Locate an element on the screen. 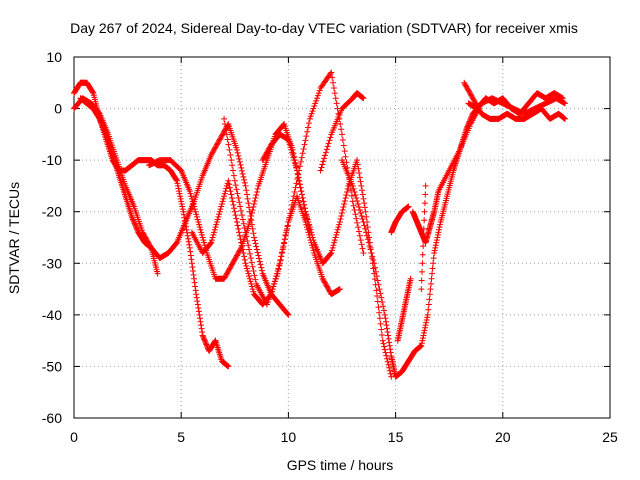  data-series is located at coordinates (400, 219).